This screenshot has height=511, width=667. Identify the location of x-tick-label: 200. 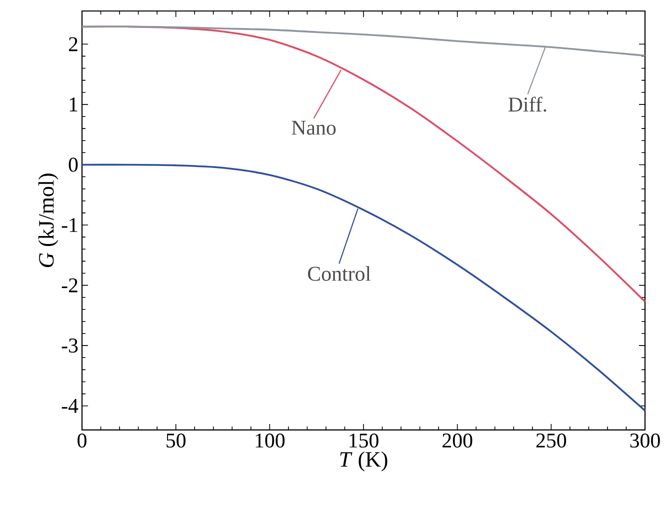
(457, 441).